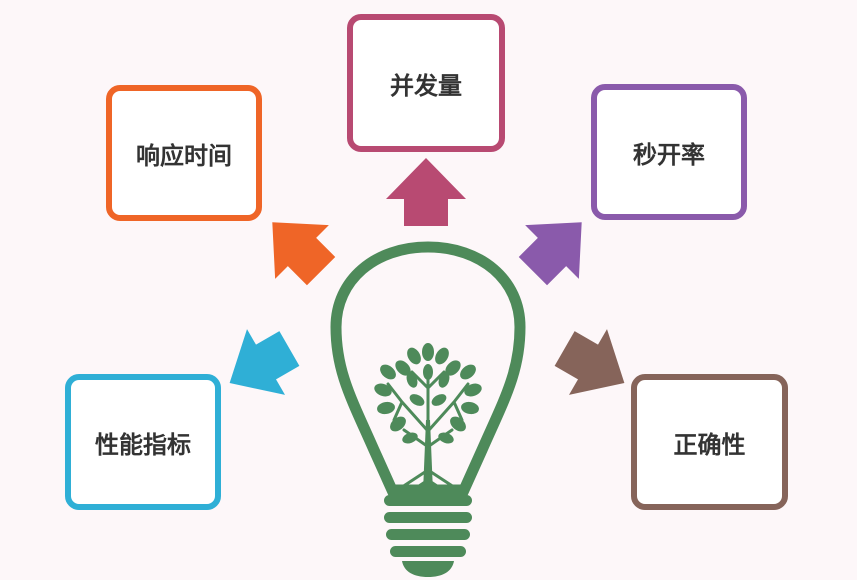  I want to click on lightbulb-tree-icon, so click(428, 409).